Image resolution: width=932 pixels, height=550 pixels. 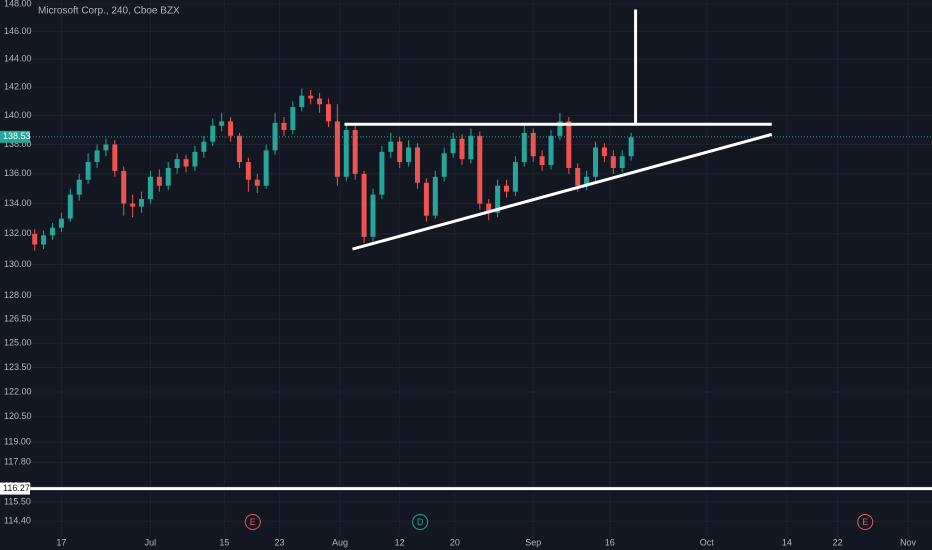 What do you see at coordinates (18, 31) in the screenshot?
I see `y-tick-label: 146.00` at bounding box center [18, 31].